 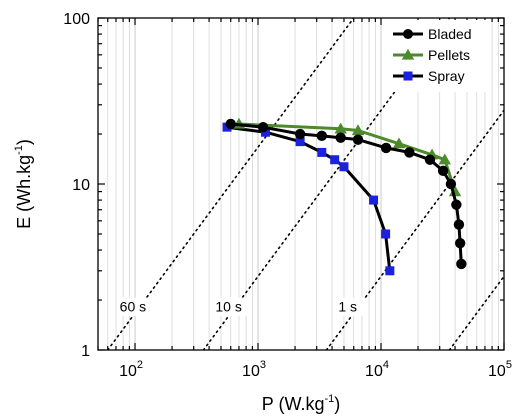 What do you see at coordinates (24, 192) in the screenshot?
I see `y-axis-title-base: E (Wh.kg` at bounding box center [24, 192].